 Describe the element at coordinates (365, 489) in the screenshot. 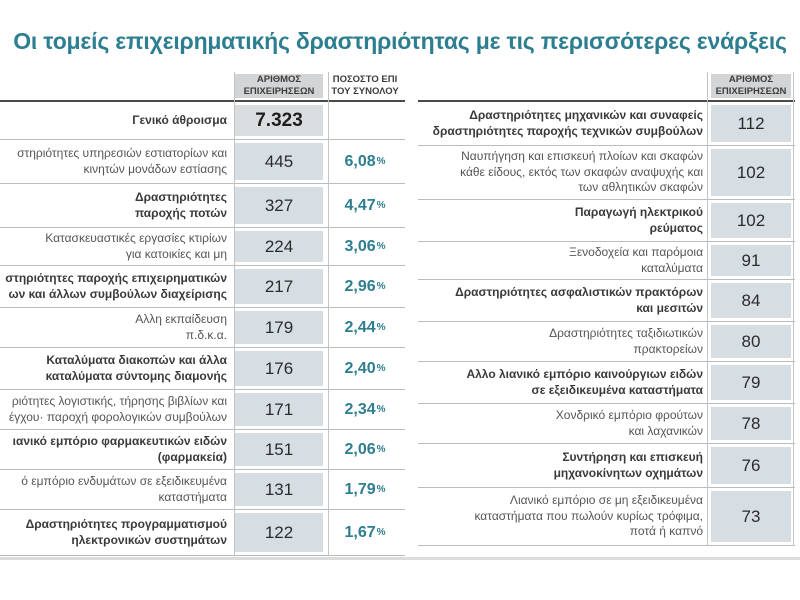

I see `row-percent-cell: 1,79%` at that location.